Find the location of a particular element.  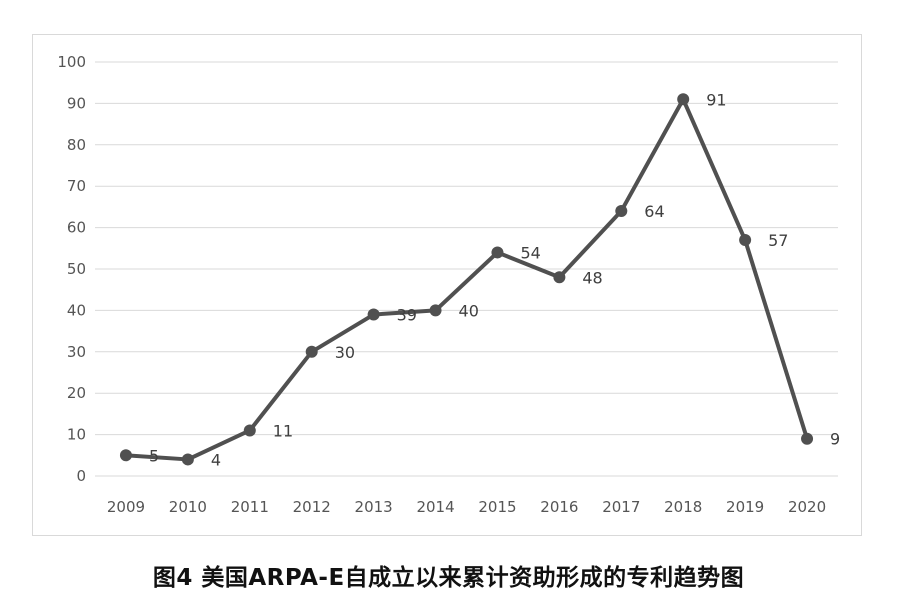

y-tick-label: 60 is located at coordinates (76, 228).